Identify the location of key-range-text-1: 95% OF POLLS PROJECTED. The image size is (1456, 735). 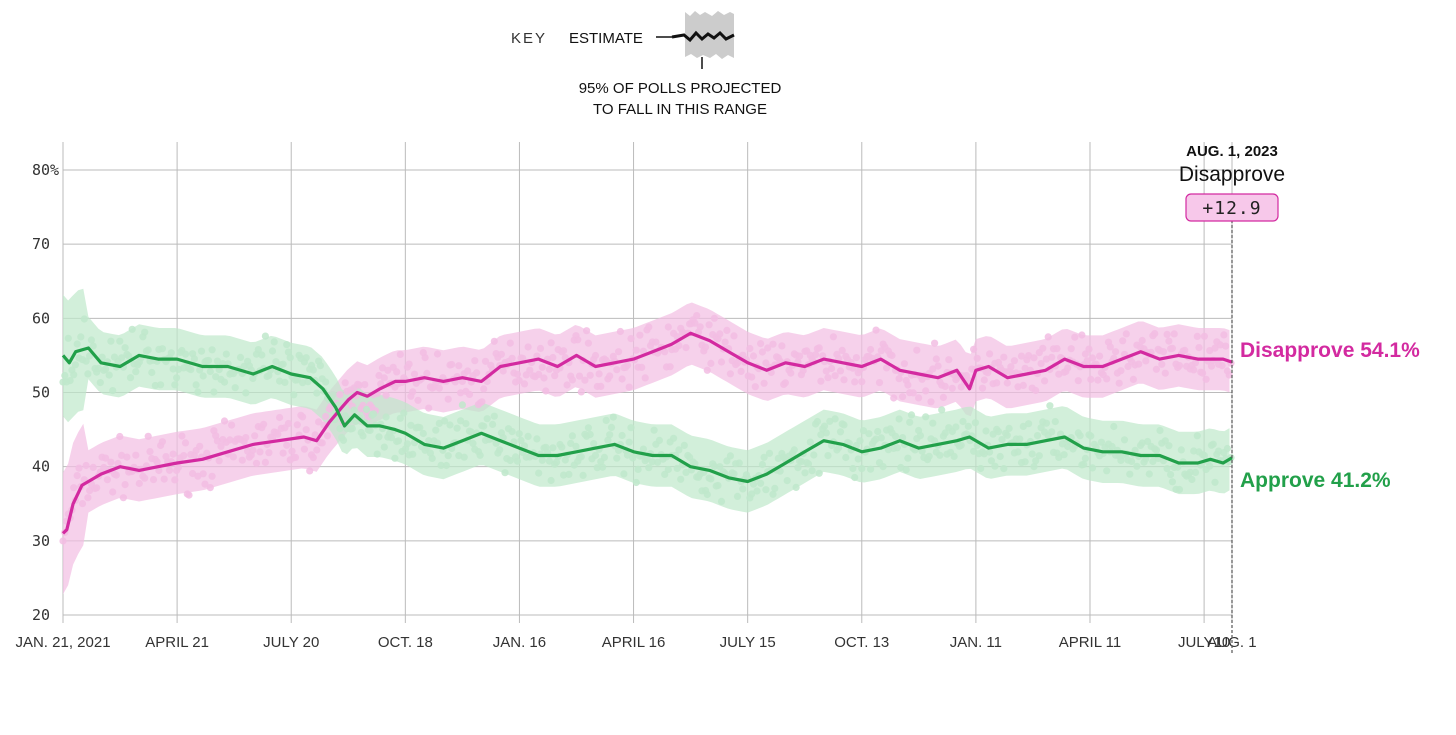
(680, 88).